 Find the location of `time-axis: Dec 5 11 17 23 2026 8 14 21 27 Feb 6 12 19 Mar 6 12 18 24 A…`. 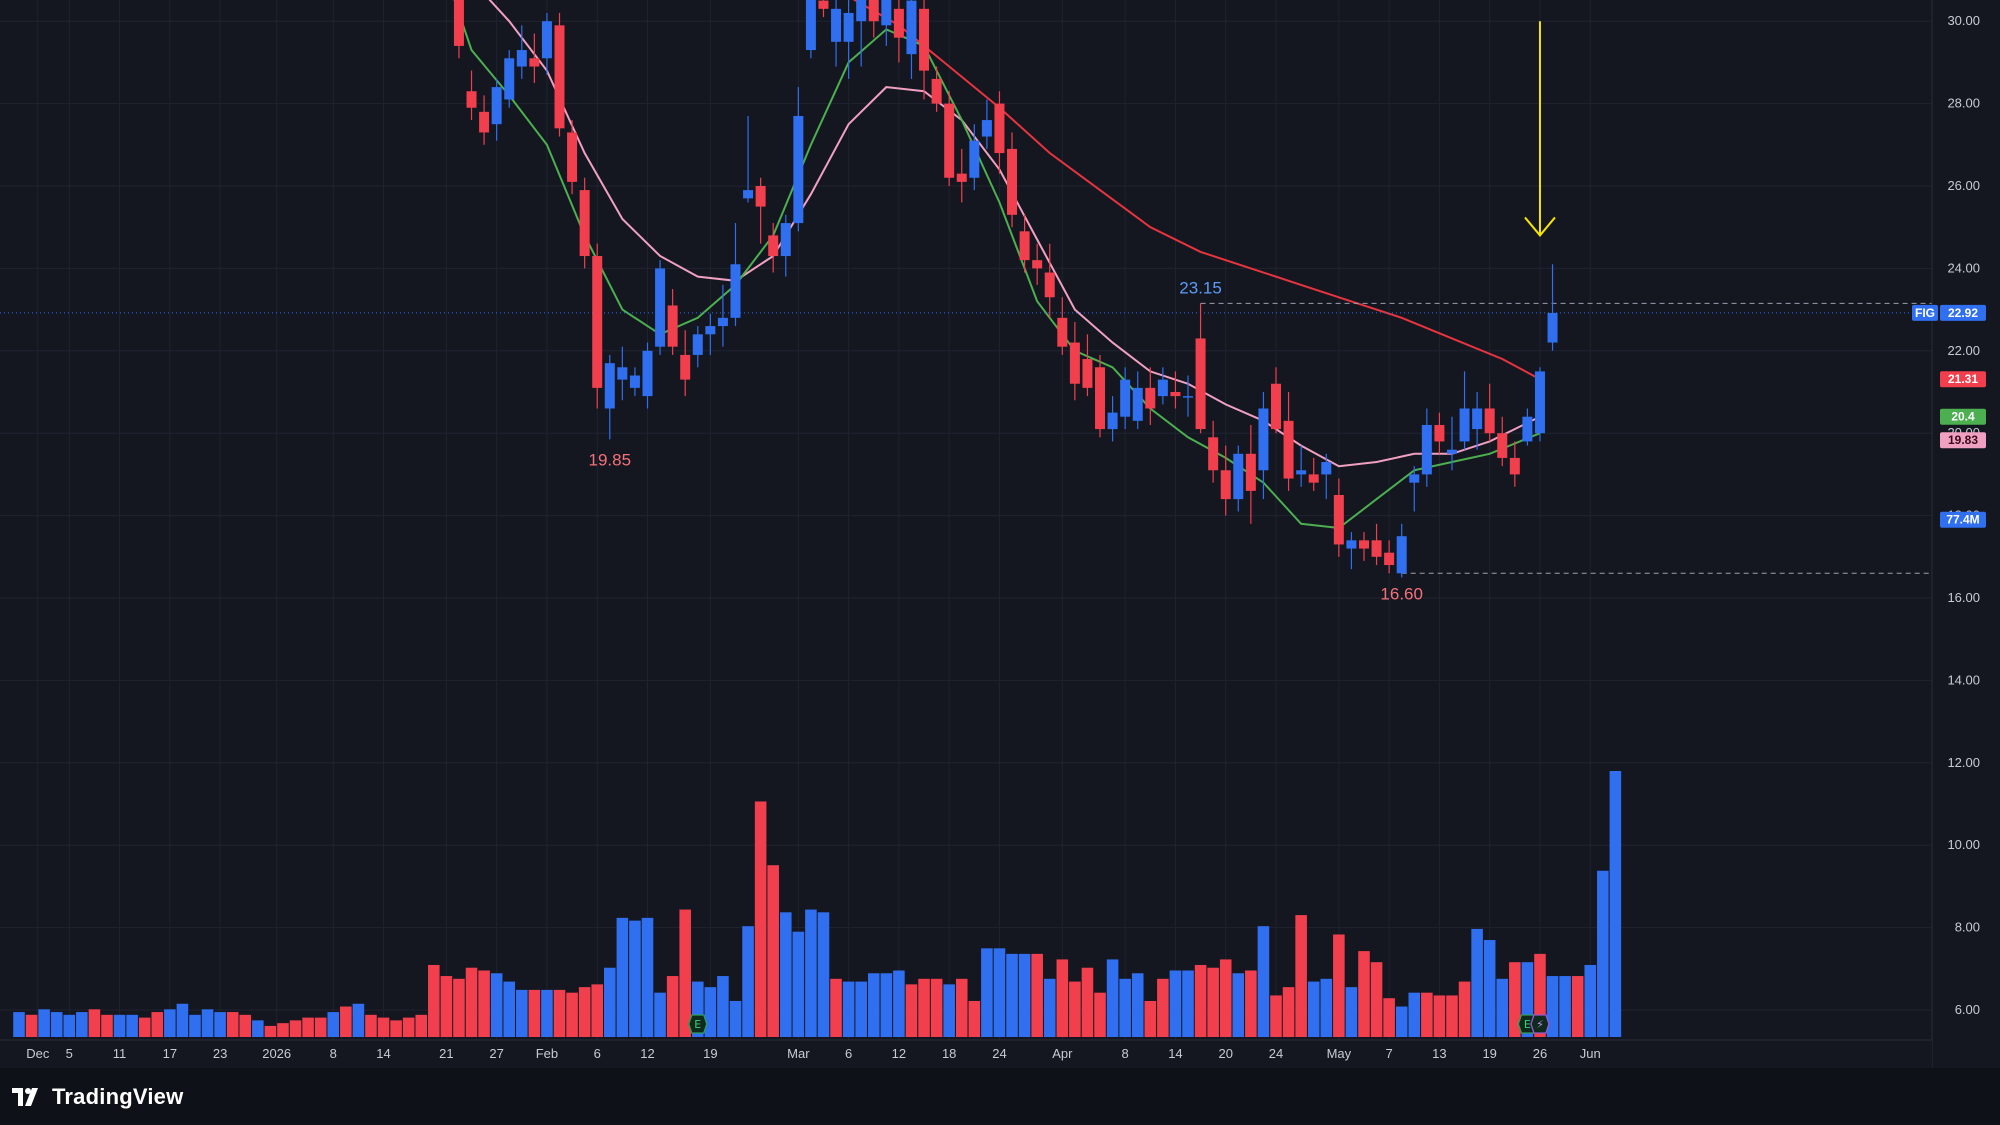

time-axis: Dec 5 11 17 23 2026 8 14 21 27 Feb 6 12 19 Mar 6 12 18 24 A… is located at coordinates (813, 1053).